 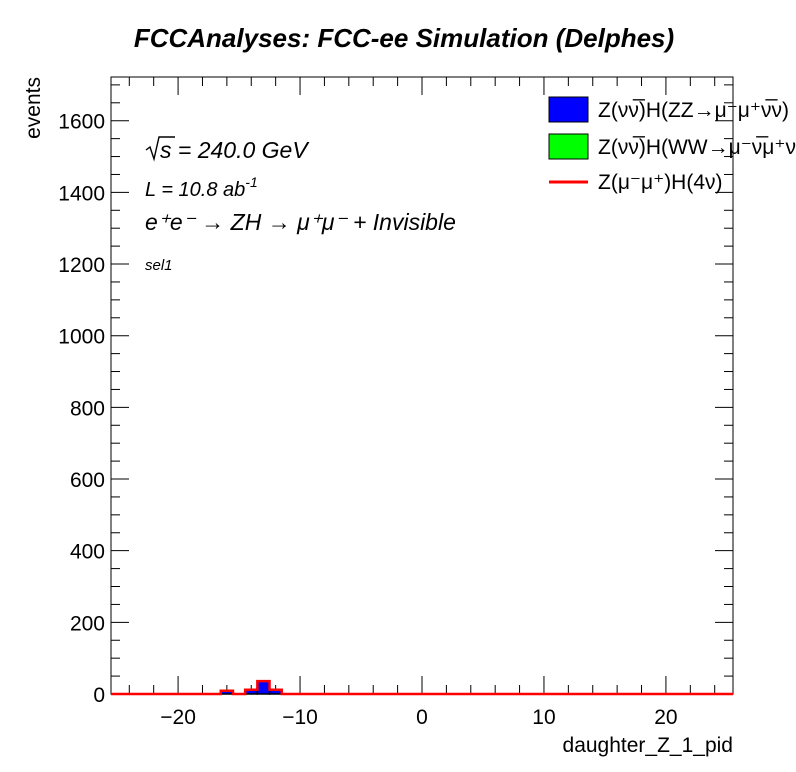 I want to click on x-axis-label: daughter_Z_1_pid, so click(x=648, y=745).